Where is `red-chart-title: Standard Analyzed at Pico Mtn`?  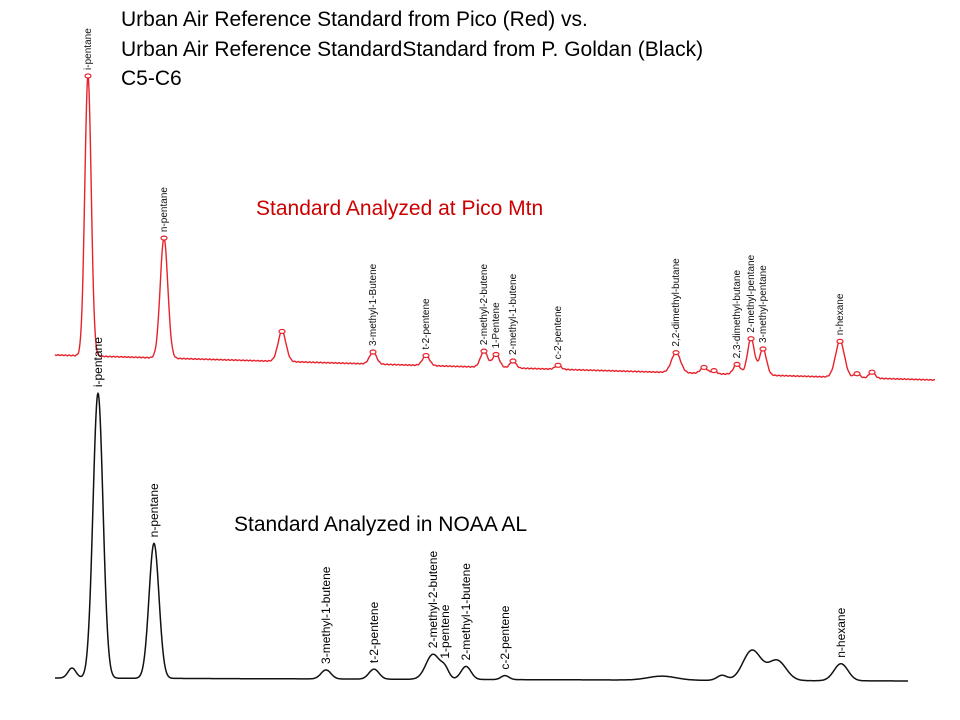 red-chart-title: Standard Analyzed at Pico Mtn is located at coordinates (400, 208).